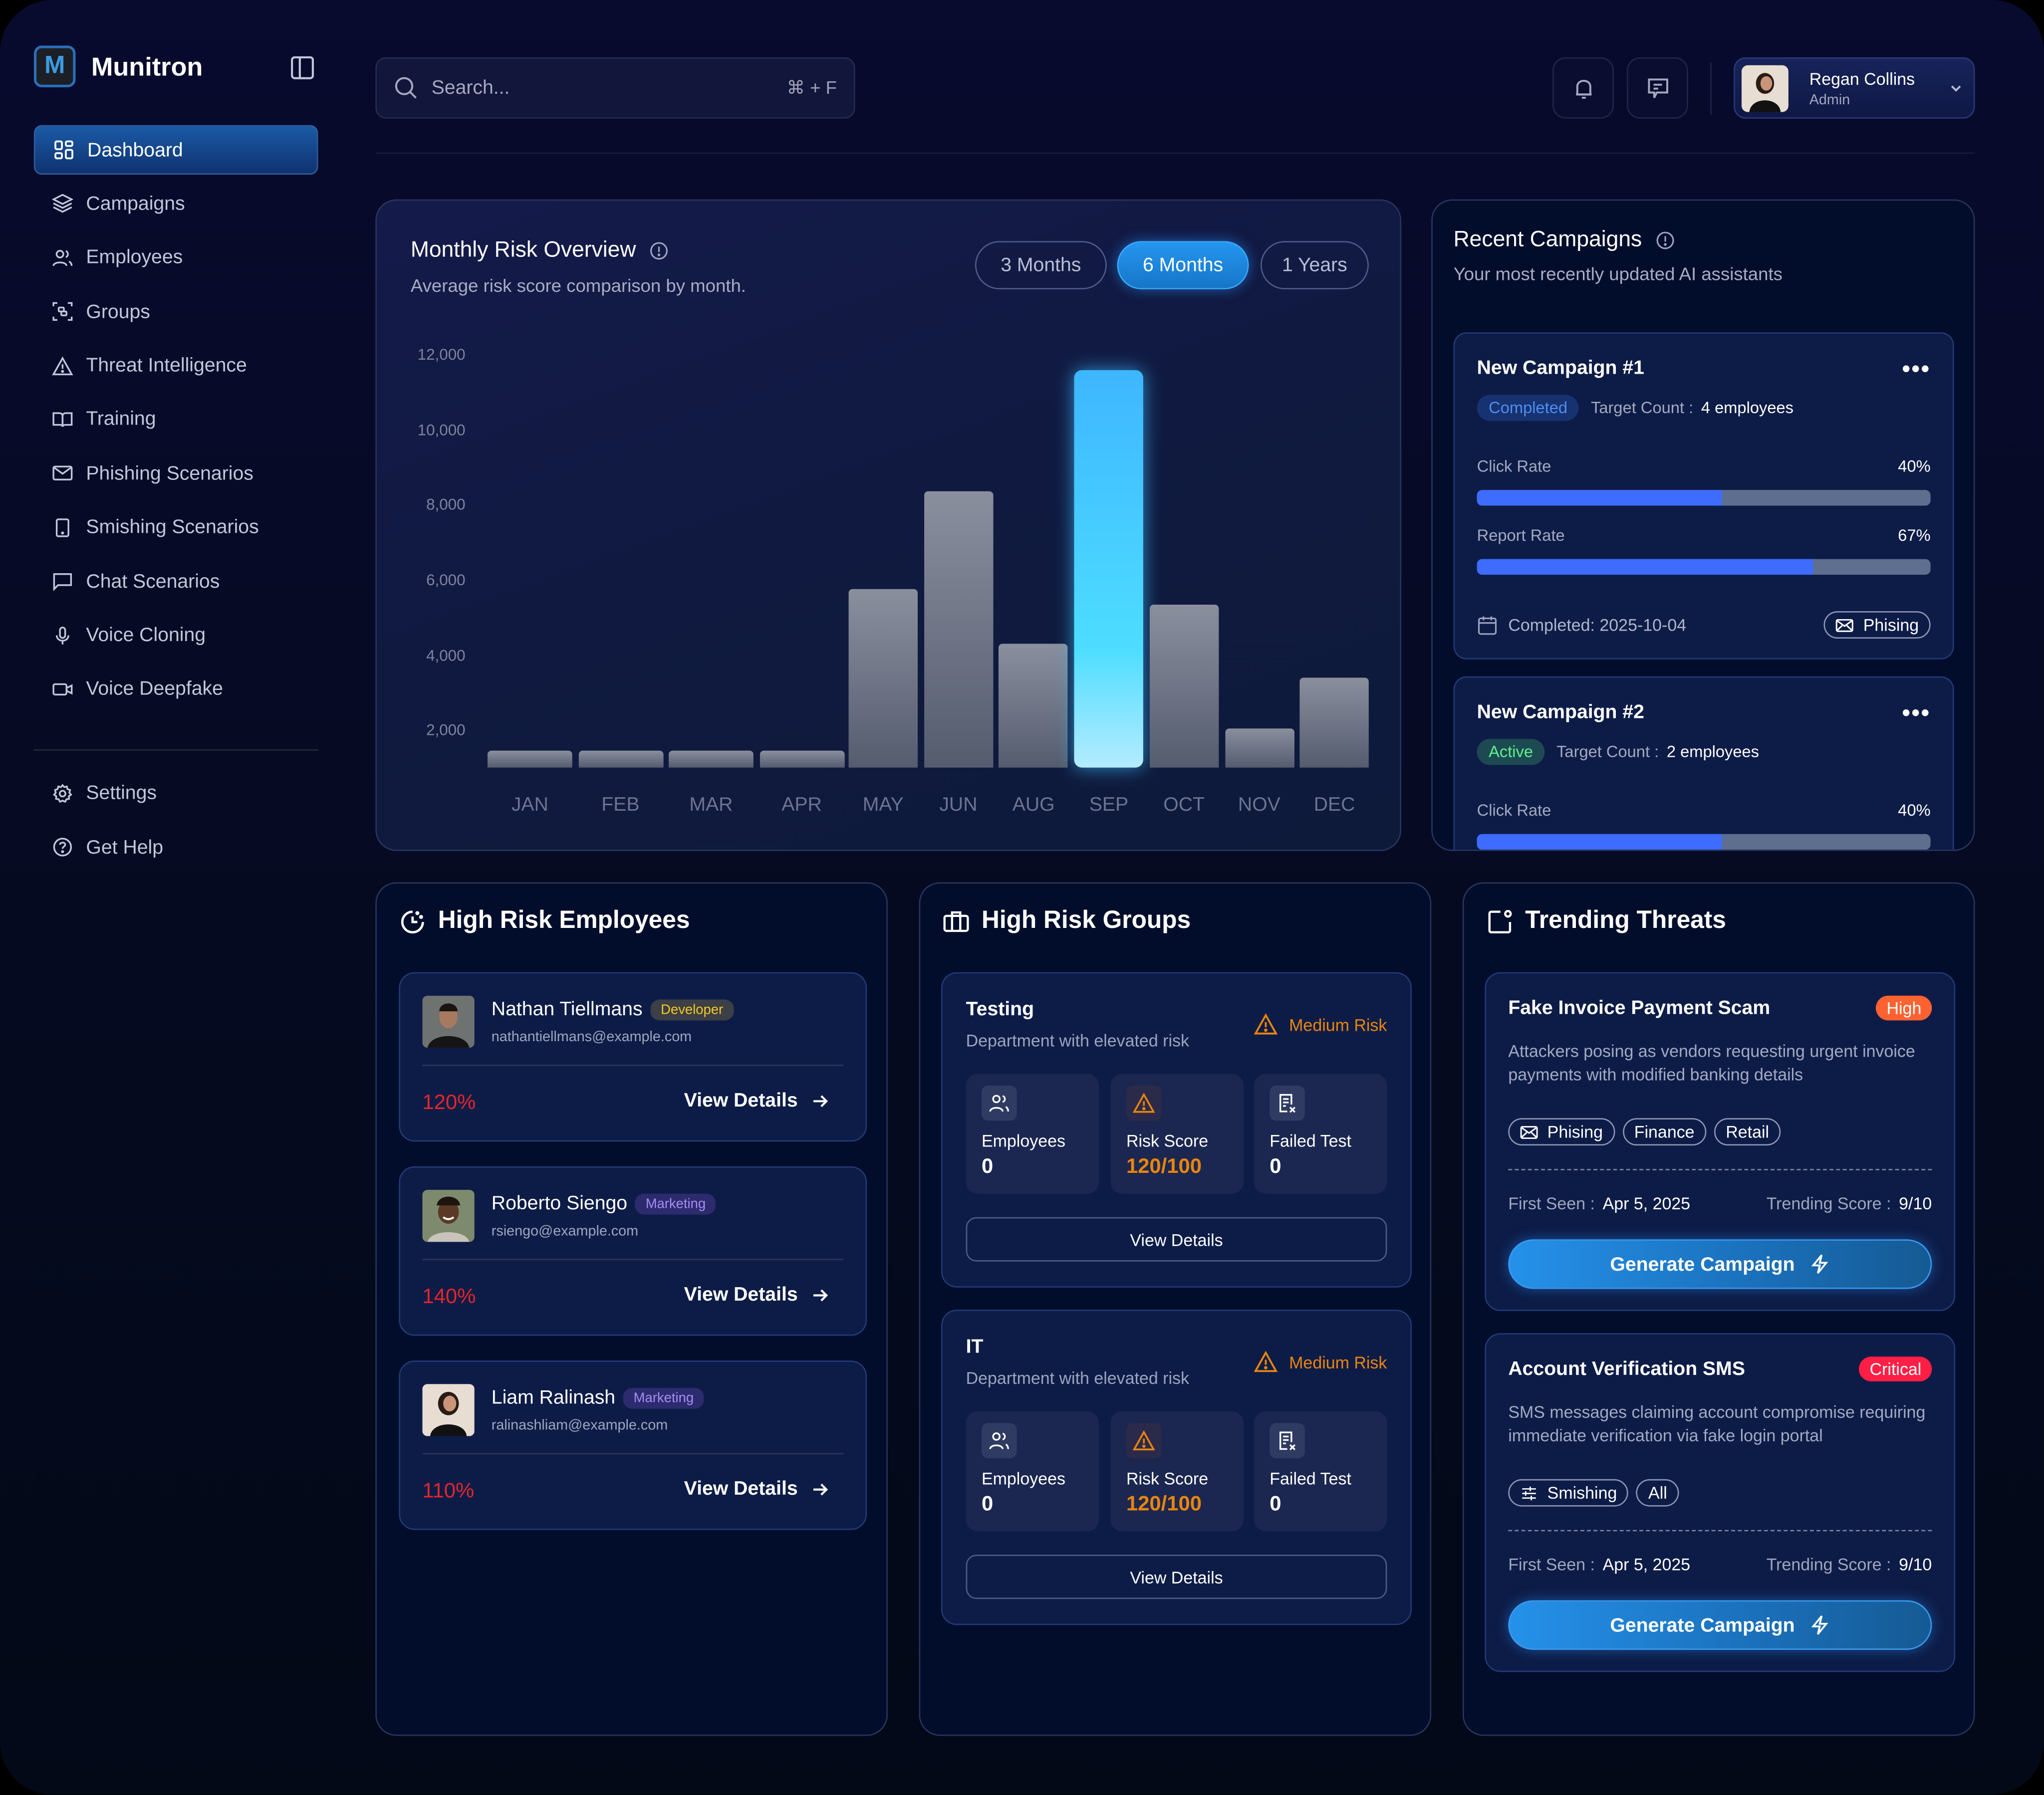 The height and width of the screenshot is (1795, 2044). What do you see at coordinates (1854, 88) in the screenshot?
I see `user-menu: Regan Collins Admin` at bounding box center [1854, 88].